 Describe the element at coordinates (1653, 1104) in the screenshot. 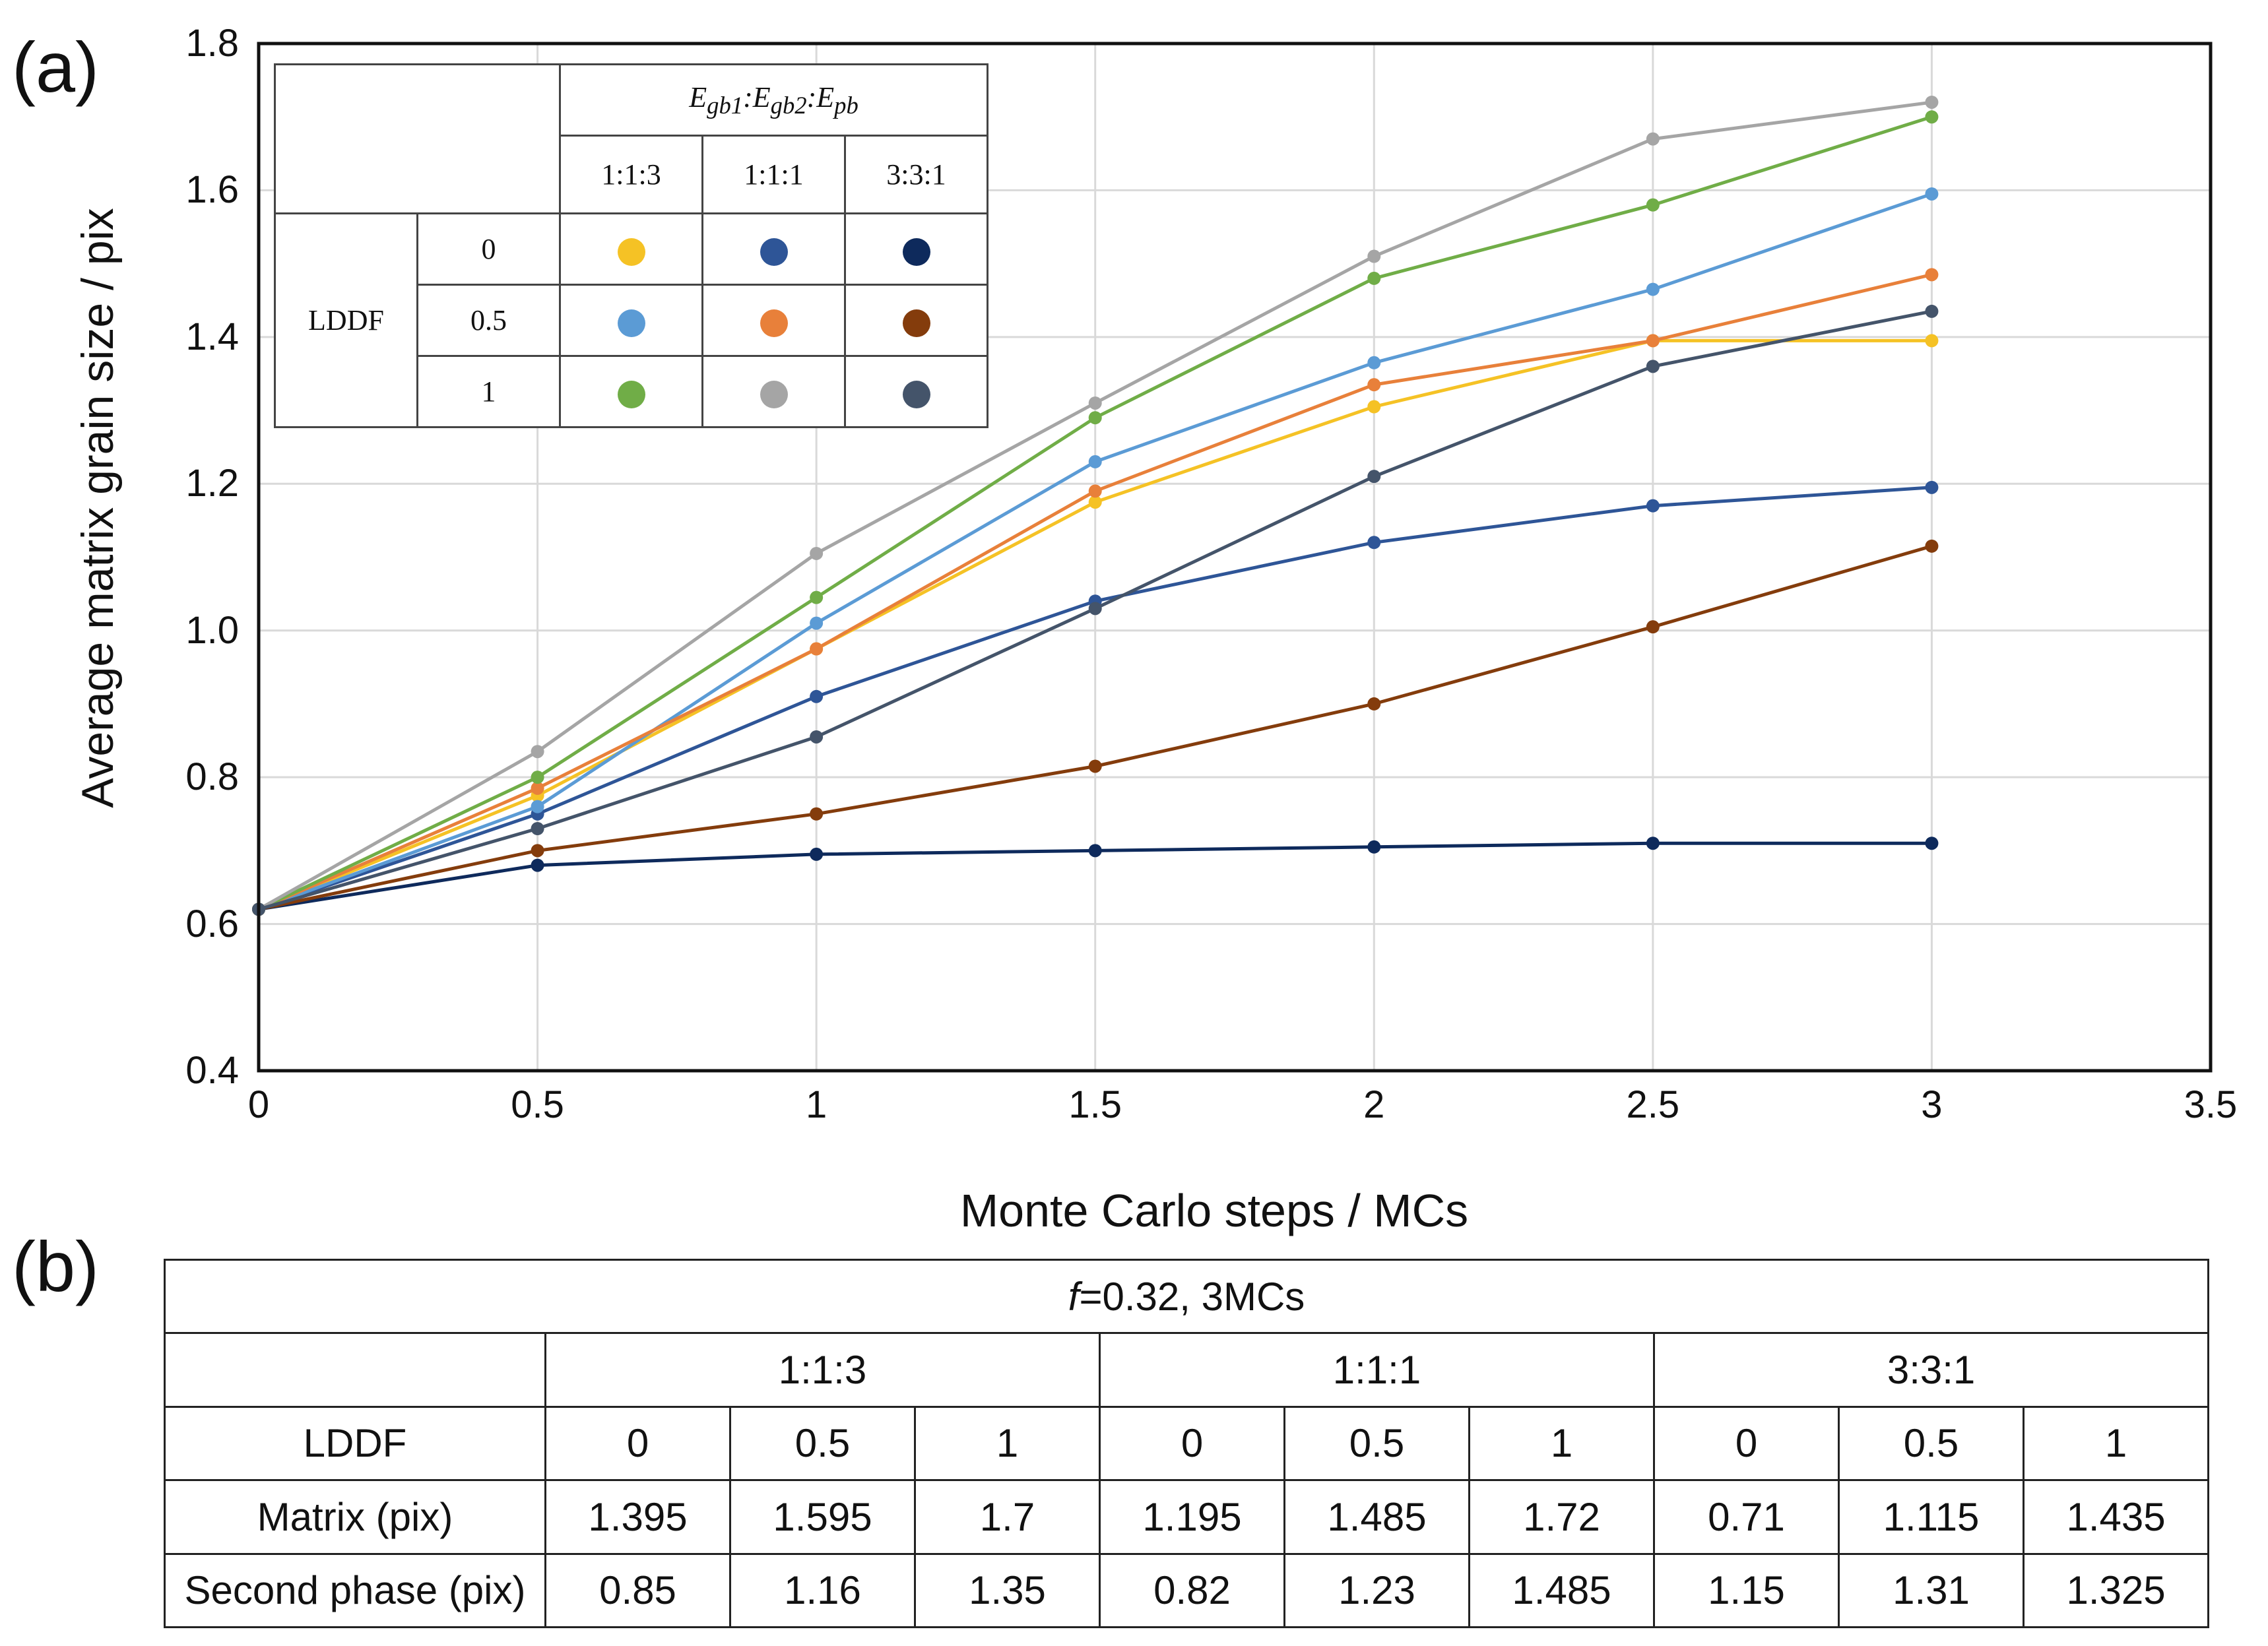

I see `x-tick-label: 2.5` at that location.